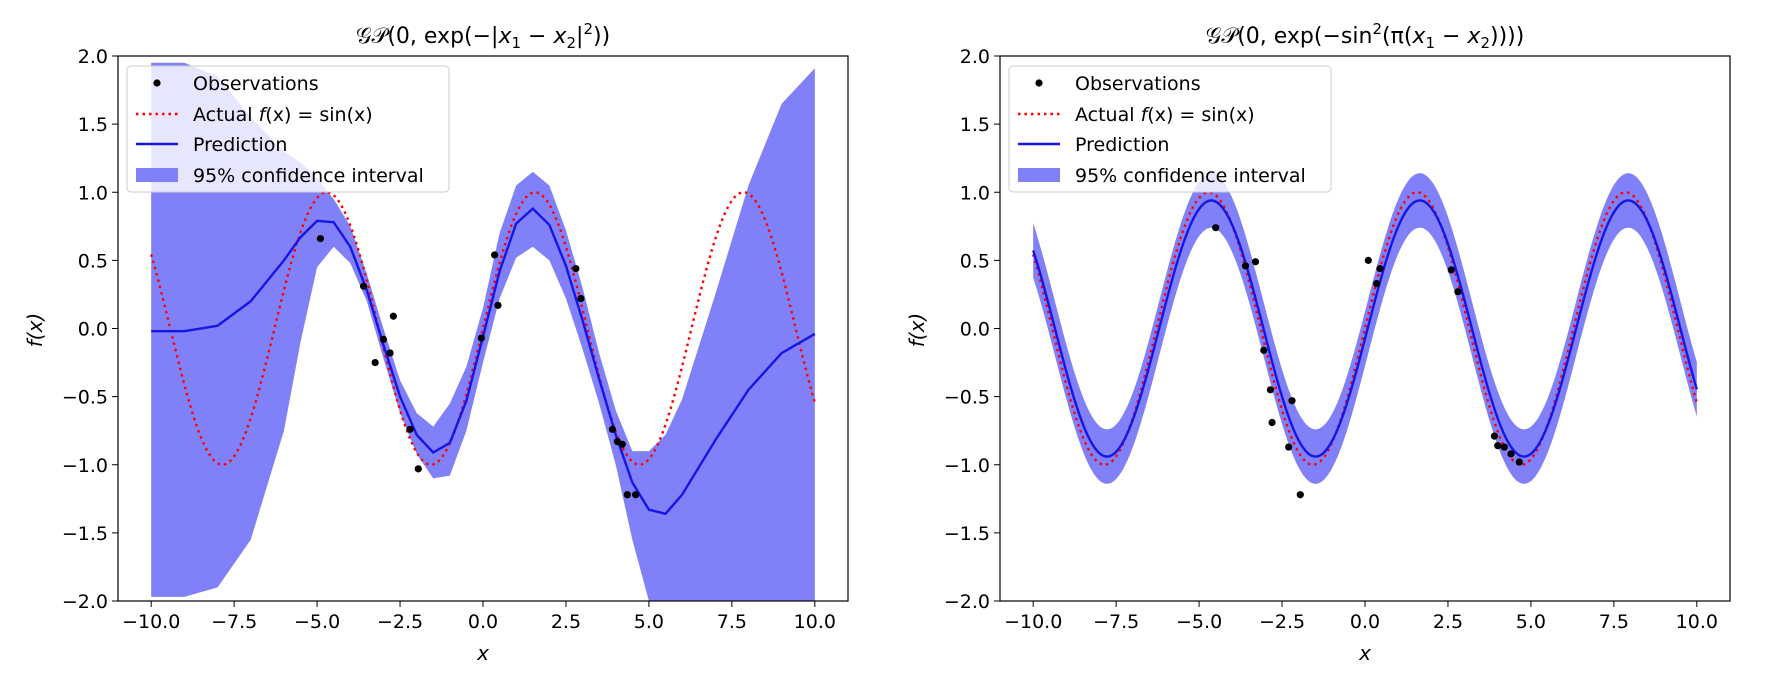 This screenshot has width=1768, height=676. I want to click on chart-title-left: 𝒢𝒫(0, exp(−|x1 − x2|2)), so click(483, 36).